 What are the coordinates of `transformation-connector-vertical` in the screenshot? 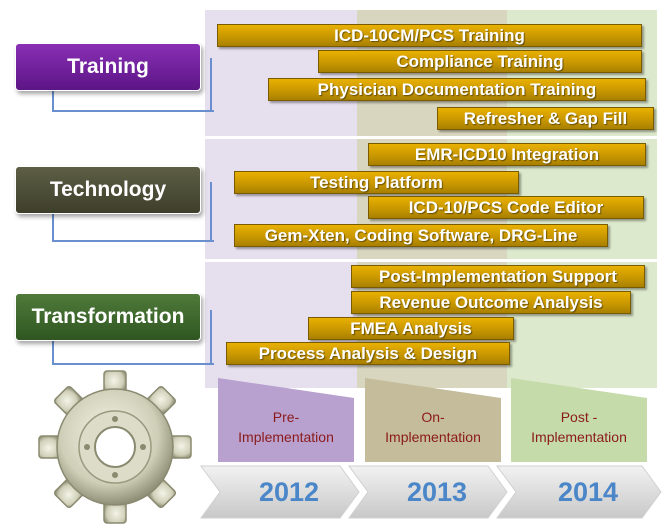 It's located at (211, 336).